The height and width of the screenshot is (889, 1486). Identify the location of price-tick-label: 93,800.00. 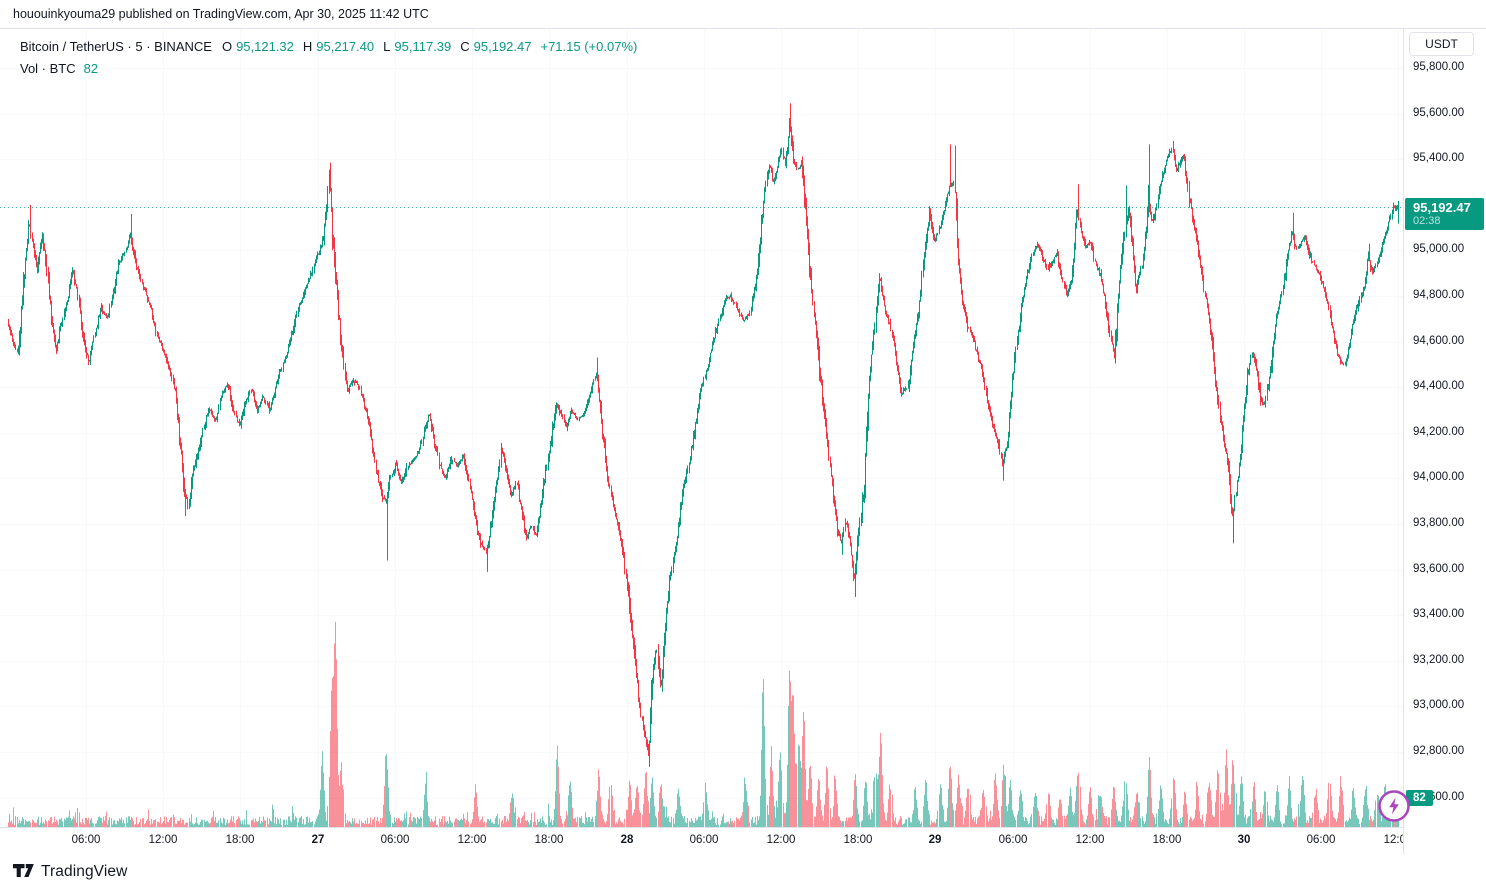
(1439, 523).